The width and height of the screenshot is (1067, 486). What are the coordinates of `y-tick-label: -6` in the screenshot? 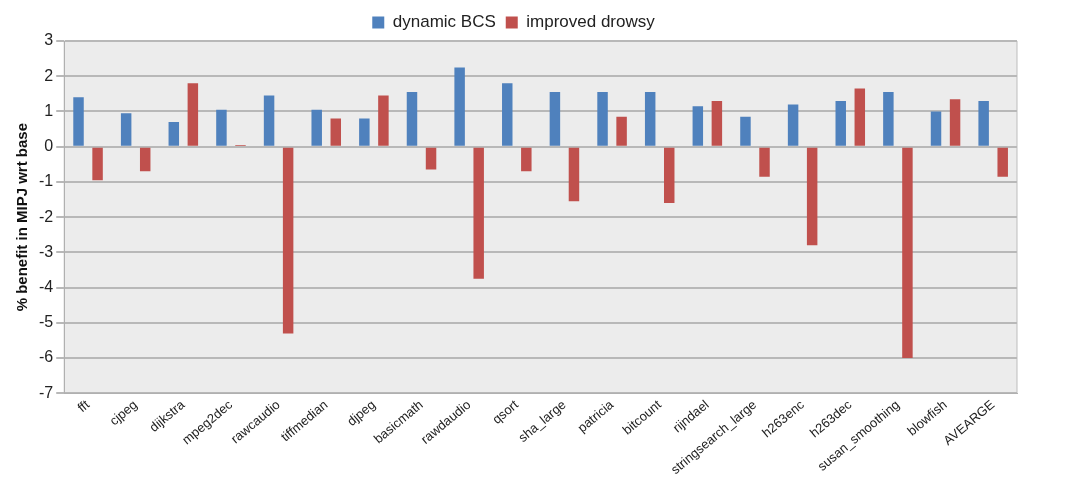 It's located at (46, 357).